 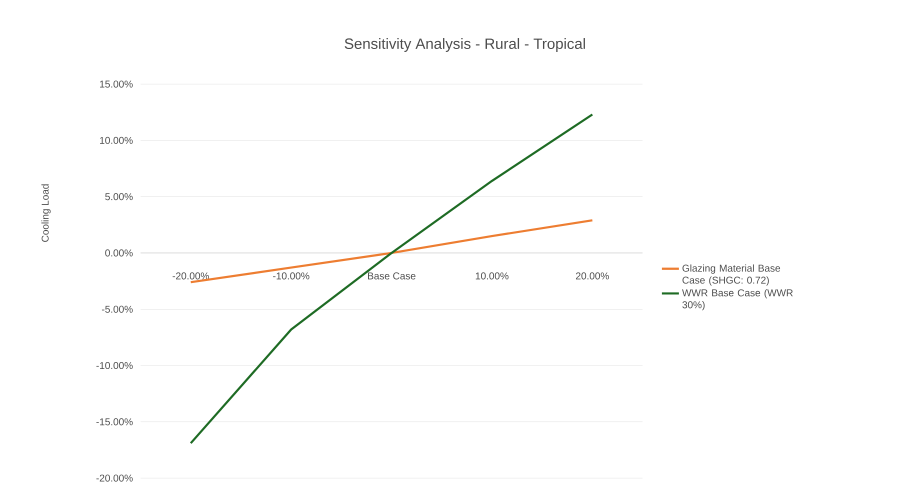 What do you see at coordinates (114, 422) in the screenshot?
I see `y-tick-label: -15.00%` at bounding box center [114, 422].